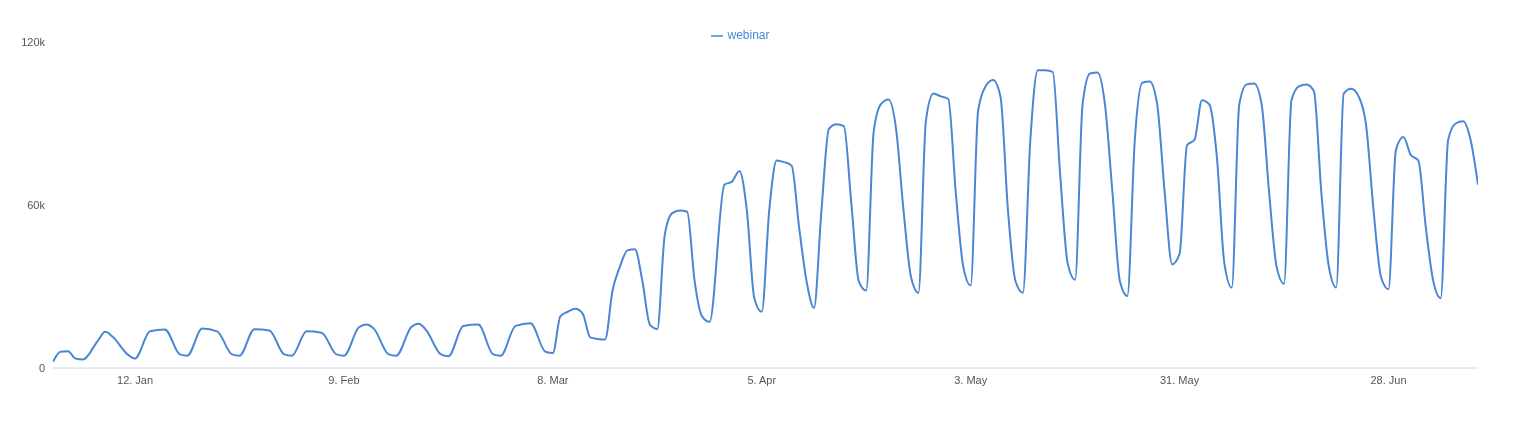 The image size is (1536, 427). Describe the element at coordinates (36, 204) in the screenshot. I see `y-tick-label: 60k` at that location.